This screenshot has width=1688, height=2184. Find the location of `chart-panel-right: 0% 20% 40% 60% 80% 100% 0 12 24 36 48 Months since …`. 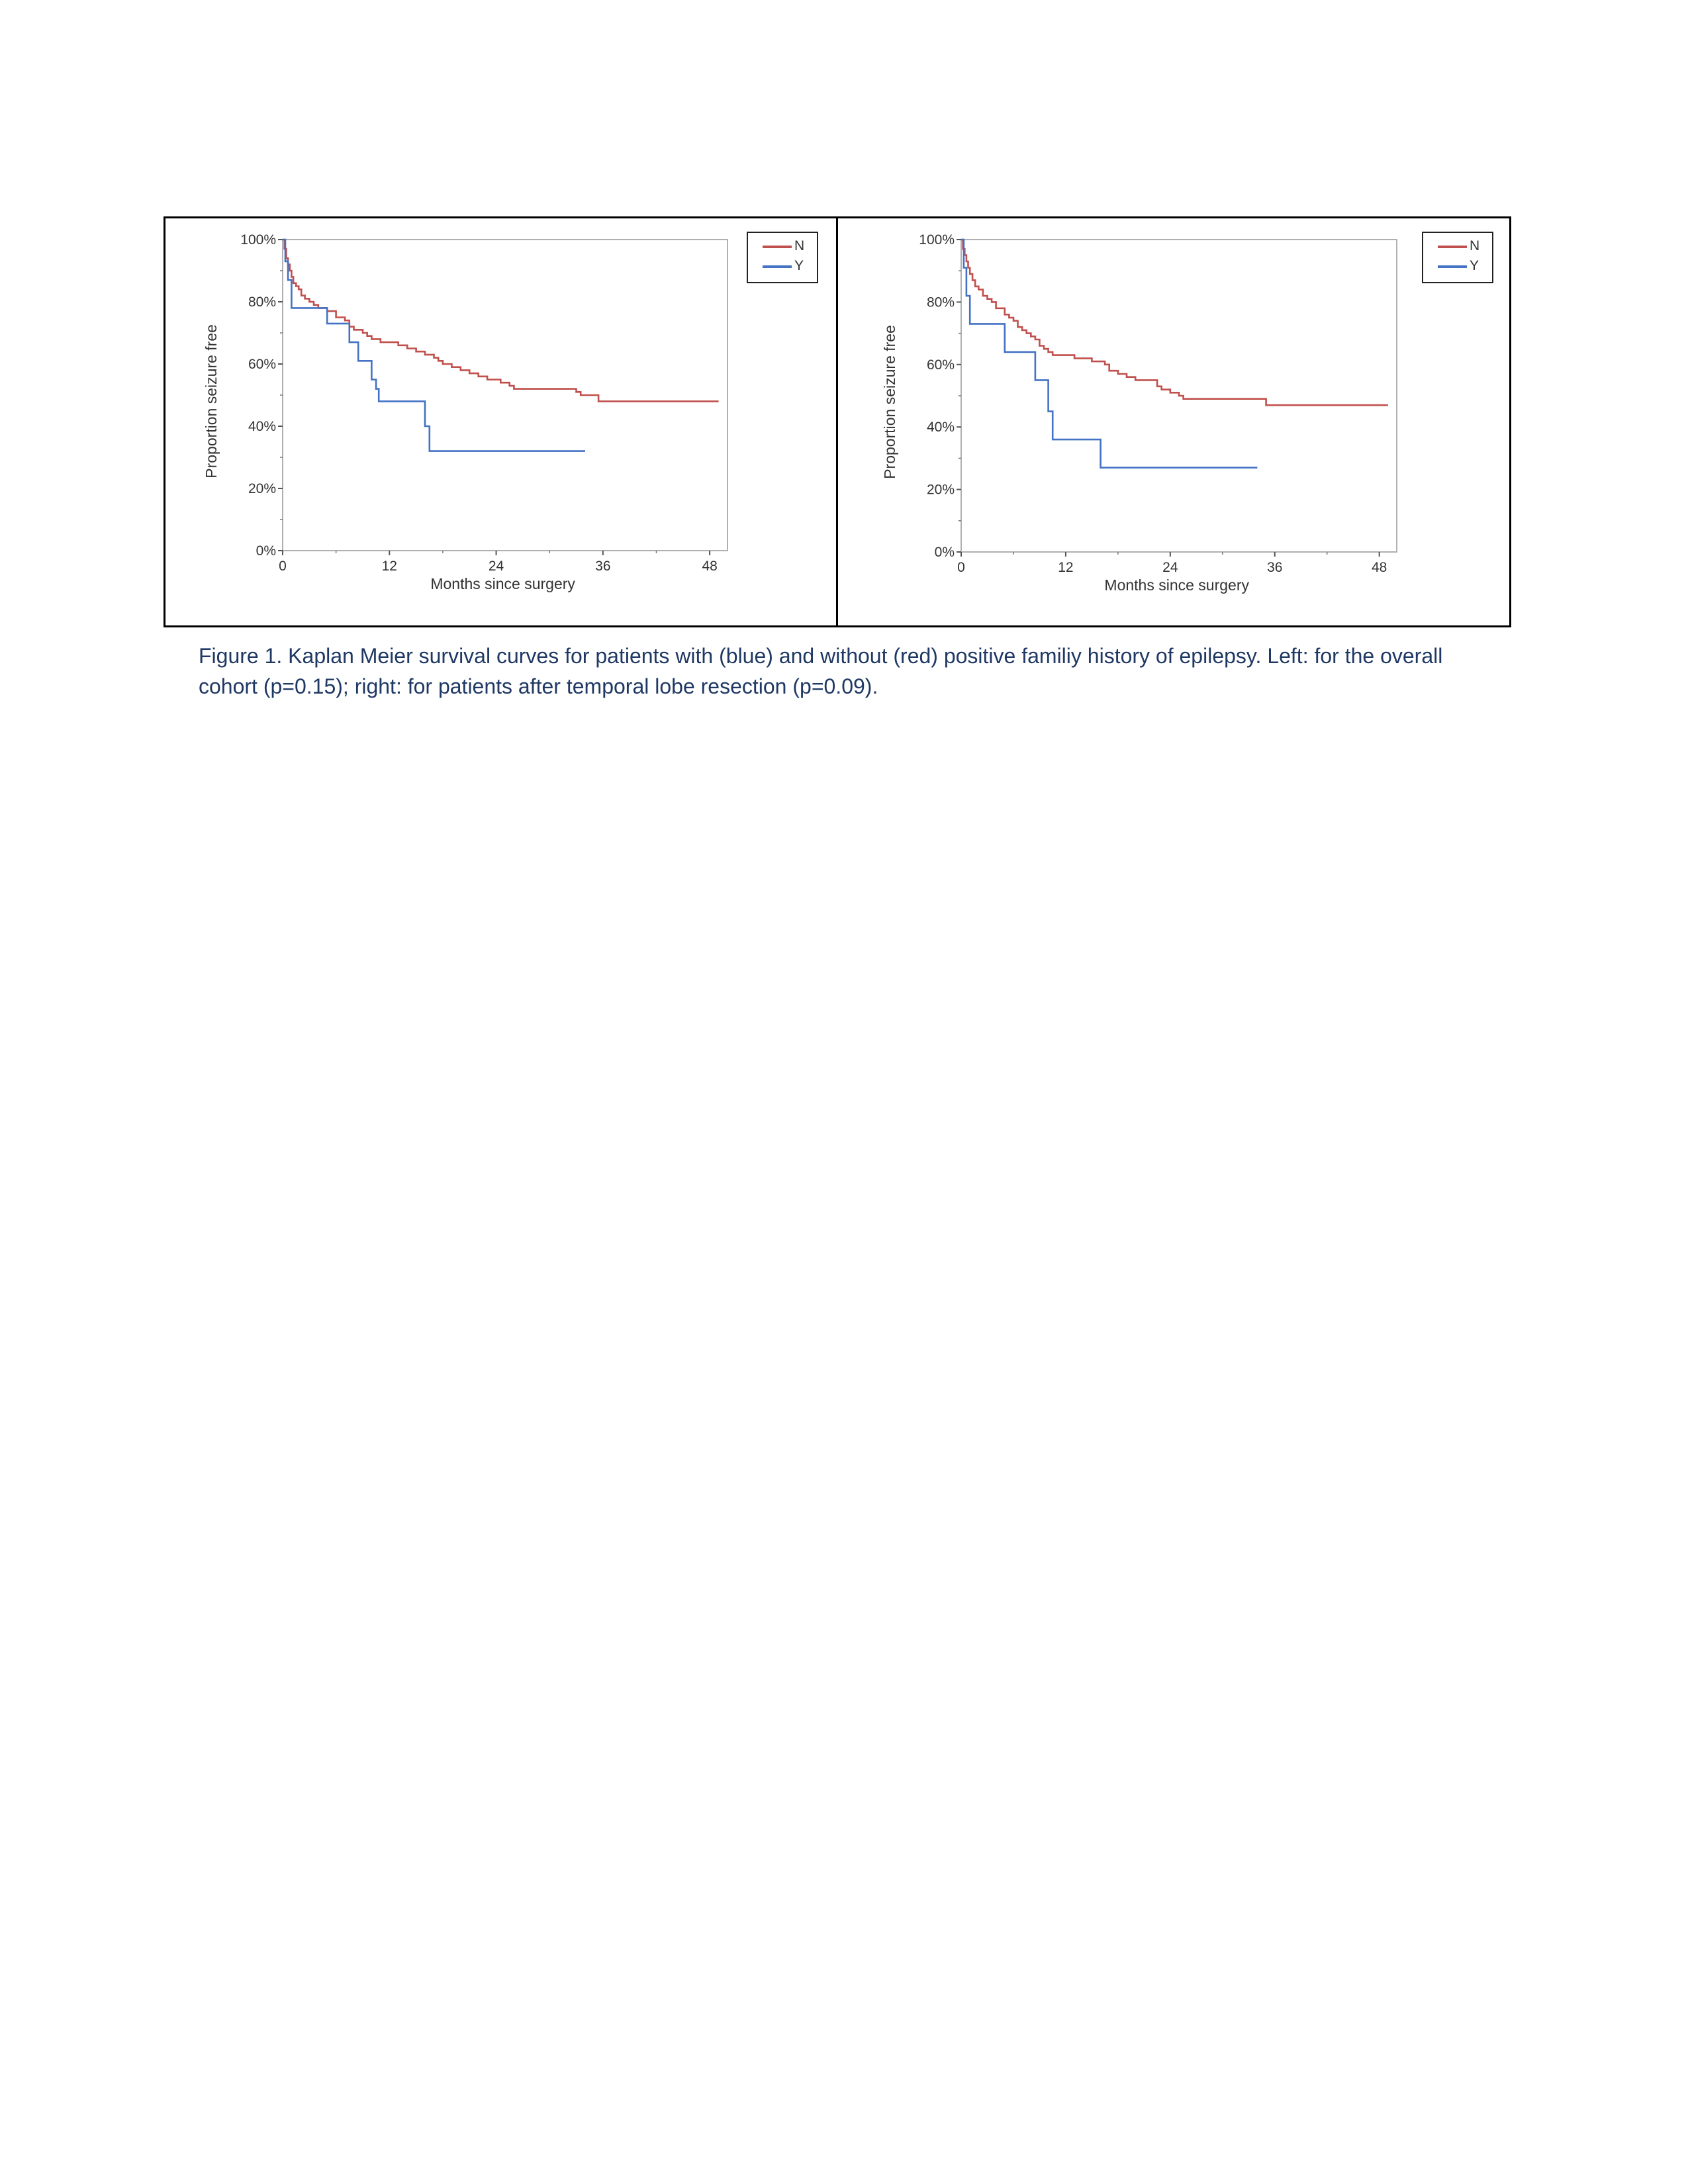

chart-panel-right: 0% 20% 40% 60% 80% 100% 0 12 24 36 48 Months since … is located at coordinates (1173, 422).